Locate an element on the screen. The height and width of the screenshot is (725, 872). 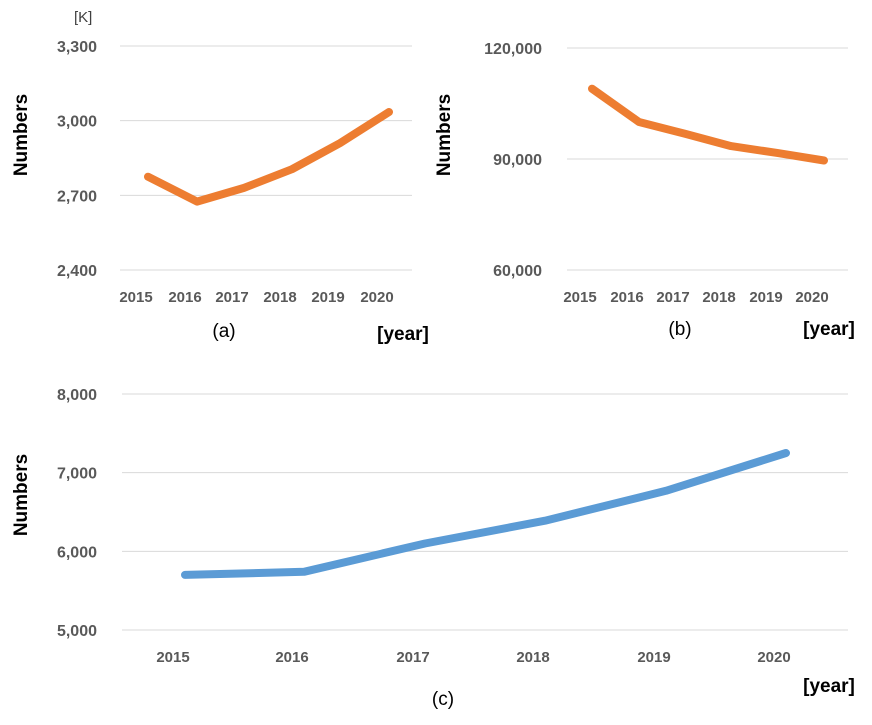
series-line-a is located at coordinates (268, 157).